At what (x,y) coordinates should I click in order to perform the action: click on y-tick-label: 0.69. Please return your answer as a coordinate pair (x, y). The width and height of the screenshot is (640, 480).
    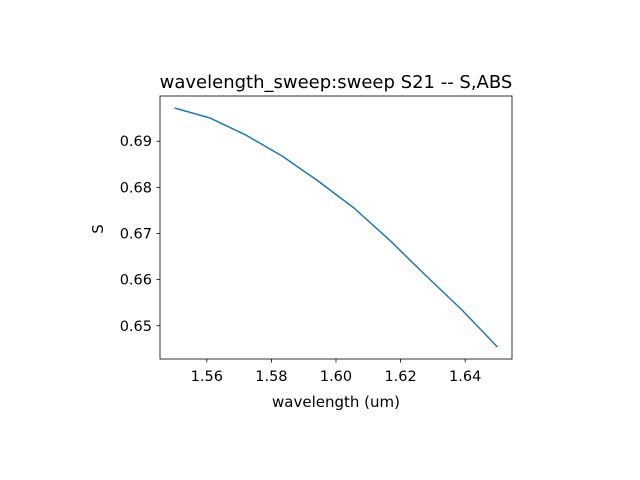
    Looking at the image, I should click on (136, 142).